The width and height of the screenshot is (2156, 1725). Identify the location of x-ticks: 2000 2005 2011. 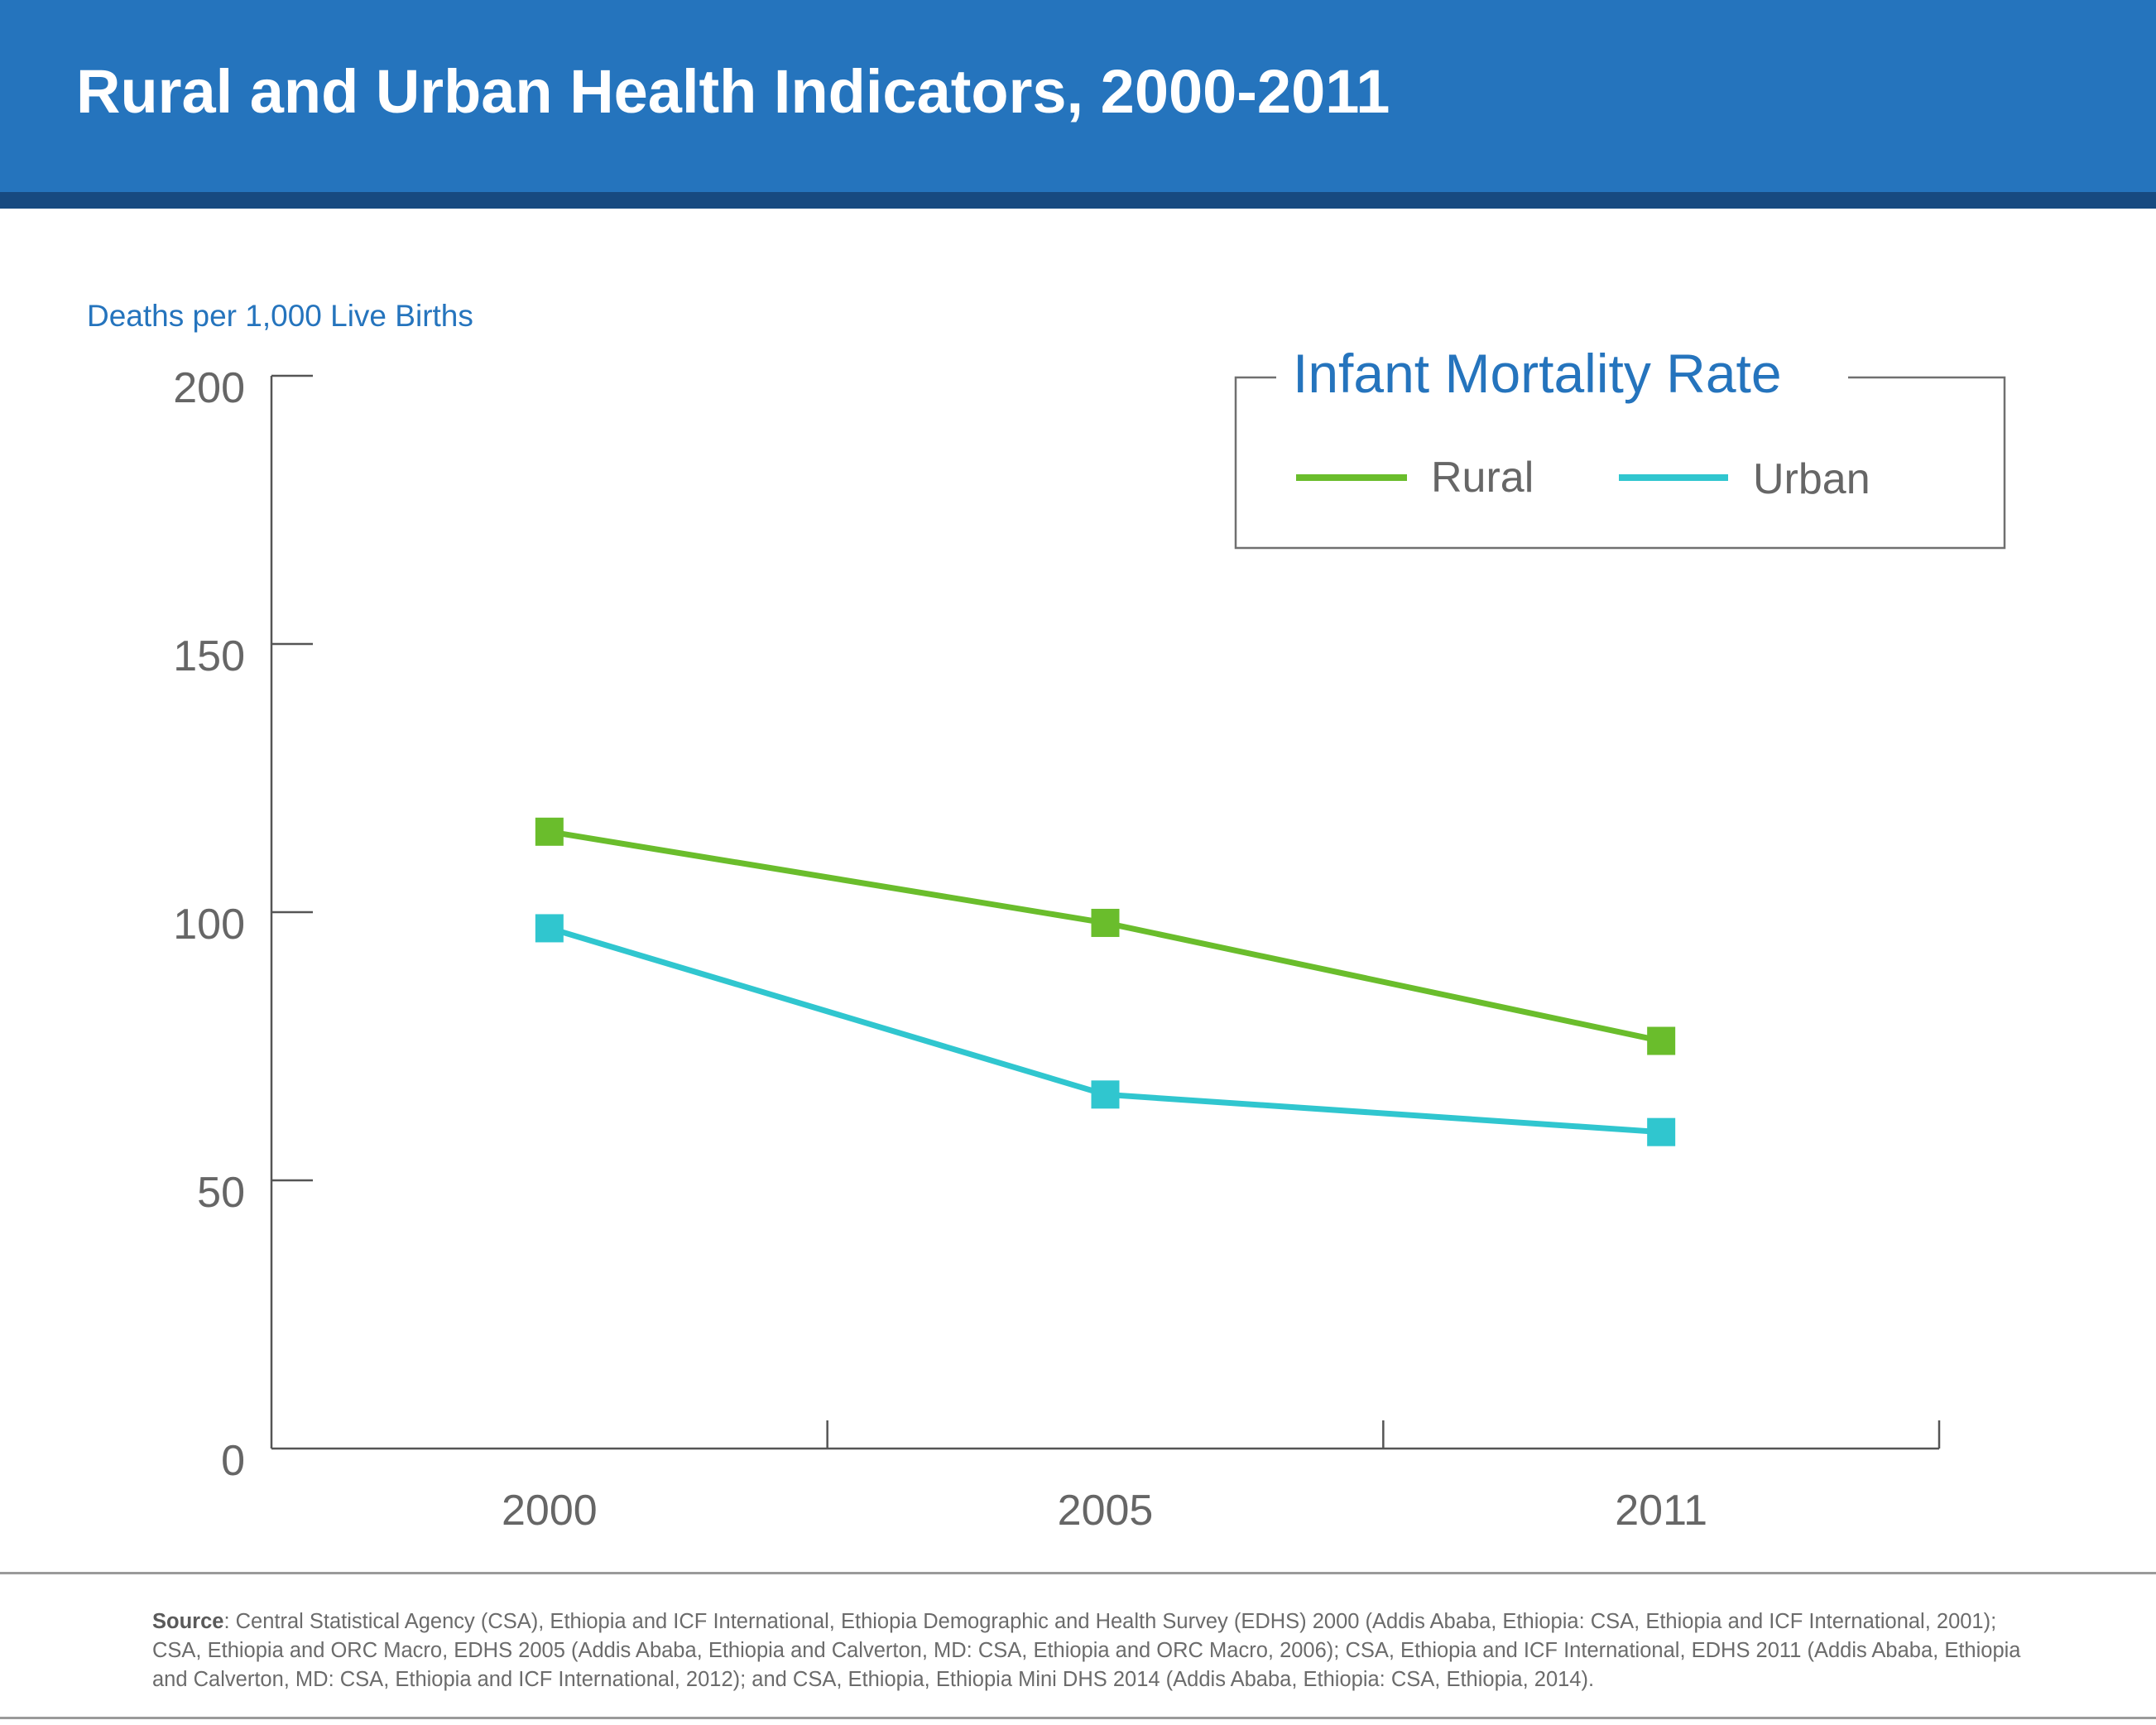
(1221, 1478).